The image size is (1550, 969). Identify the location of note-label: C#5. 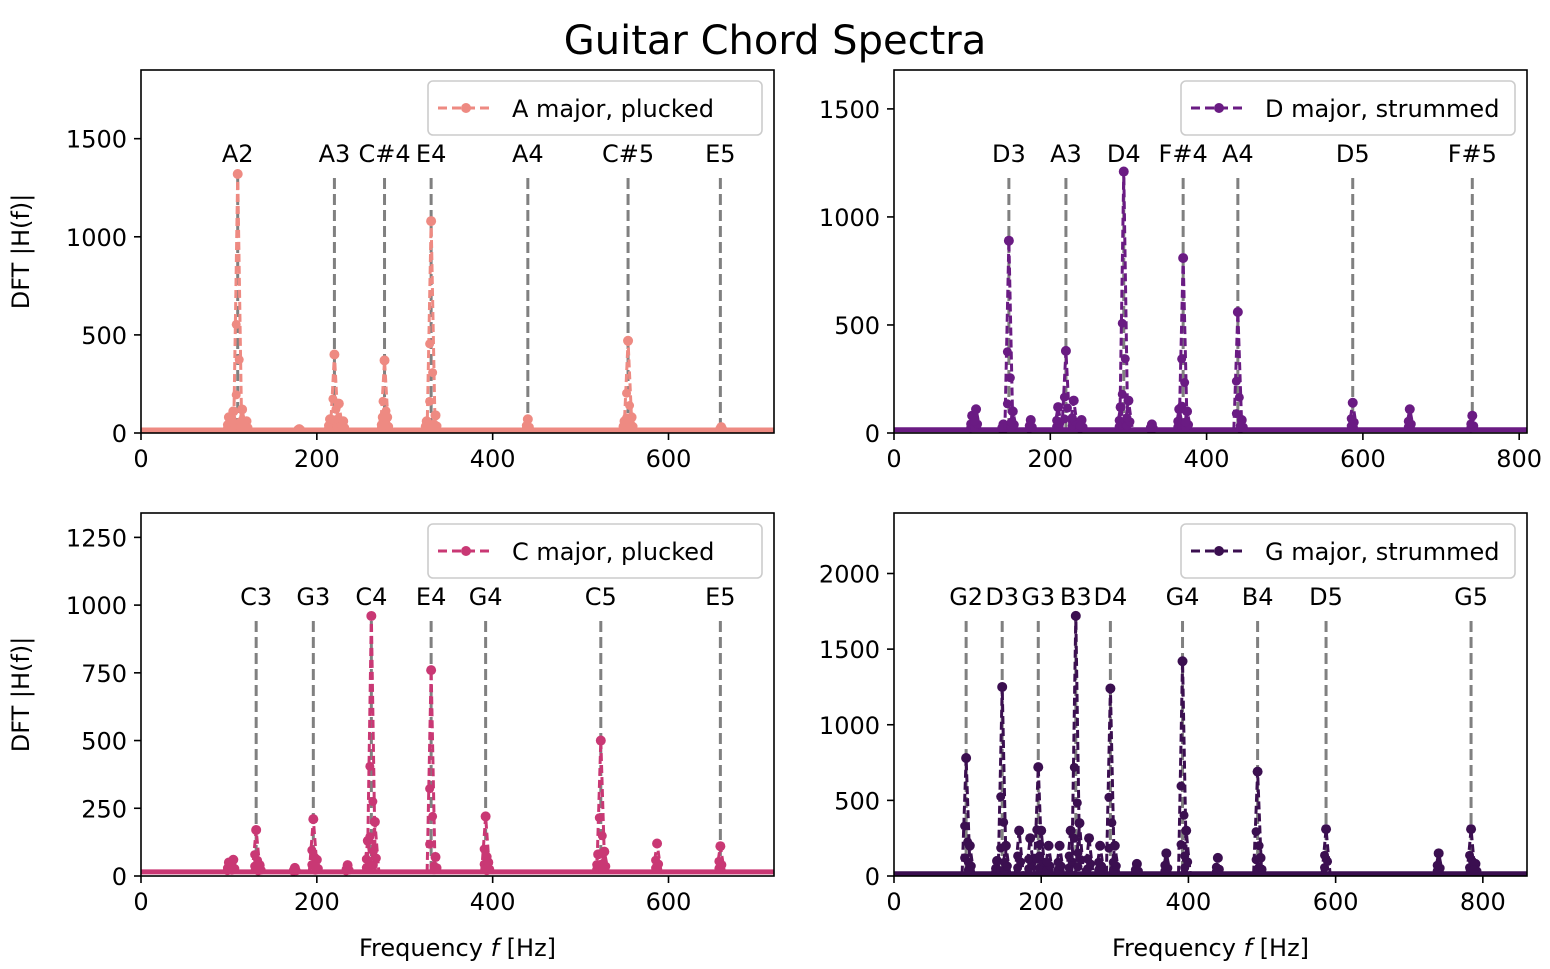
(628, 154).